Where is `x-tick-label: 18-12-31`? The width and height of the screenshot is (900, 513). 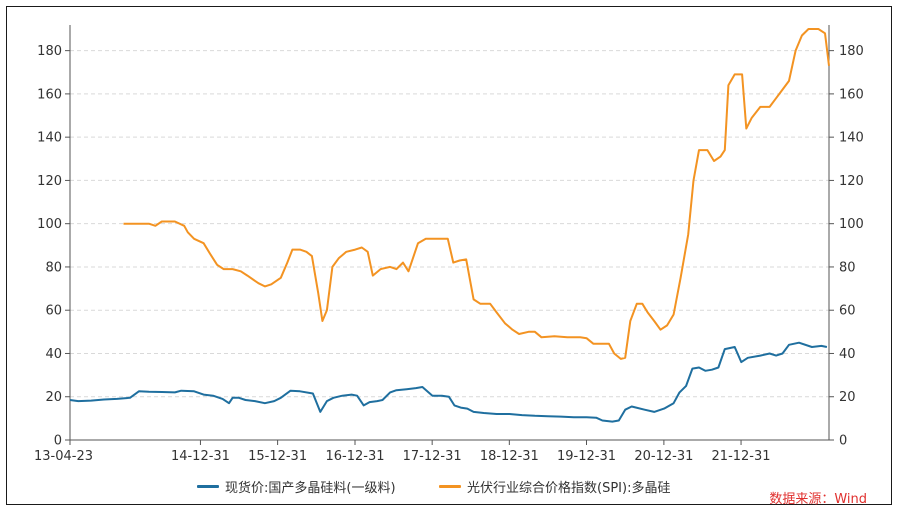 x-tick-label: 18-12-31 is located at coordinates (509, 456).